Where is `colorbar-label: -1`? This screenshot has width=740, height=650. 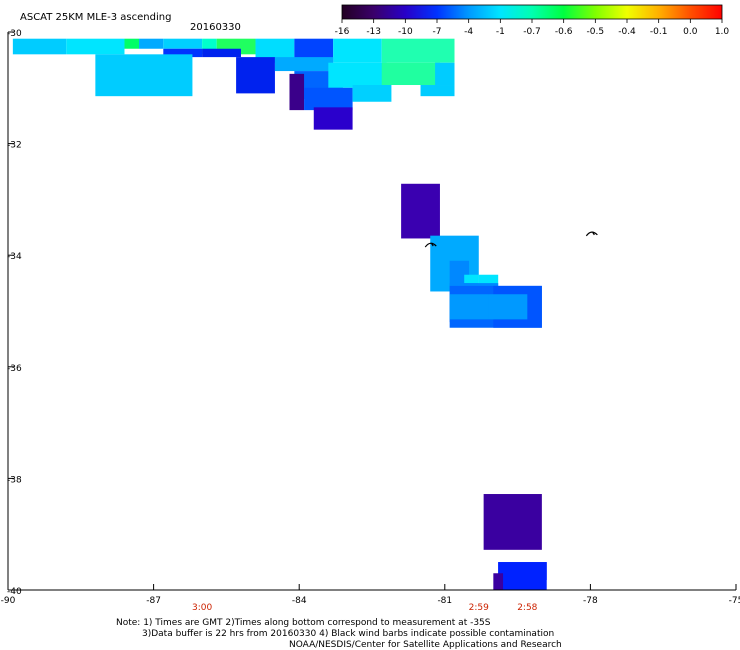 colorbar-label: -1 is located at coordinates (500, 32).